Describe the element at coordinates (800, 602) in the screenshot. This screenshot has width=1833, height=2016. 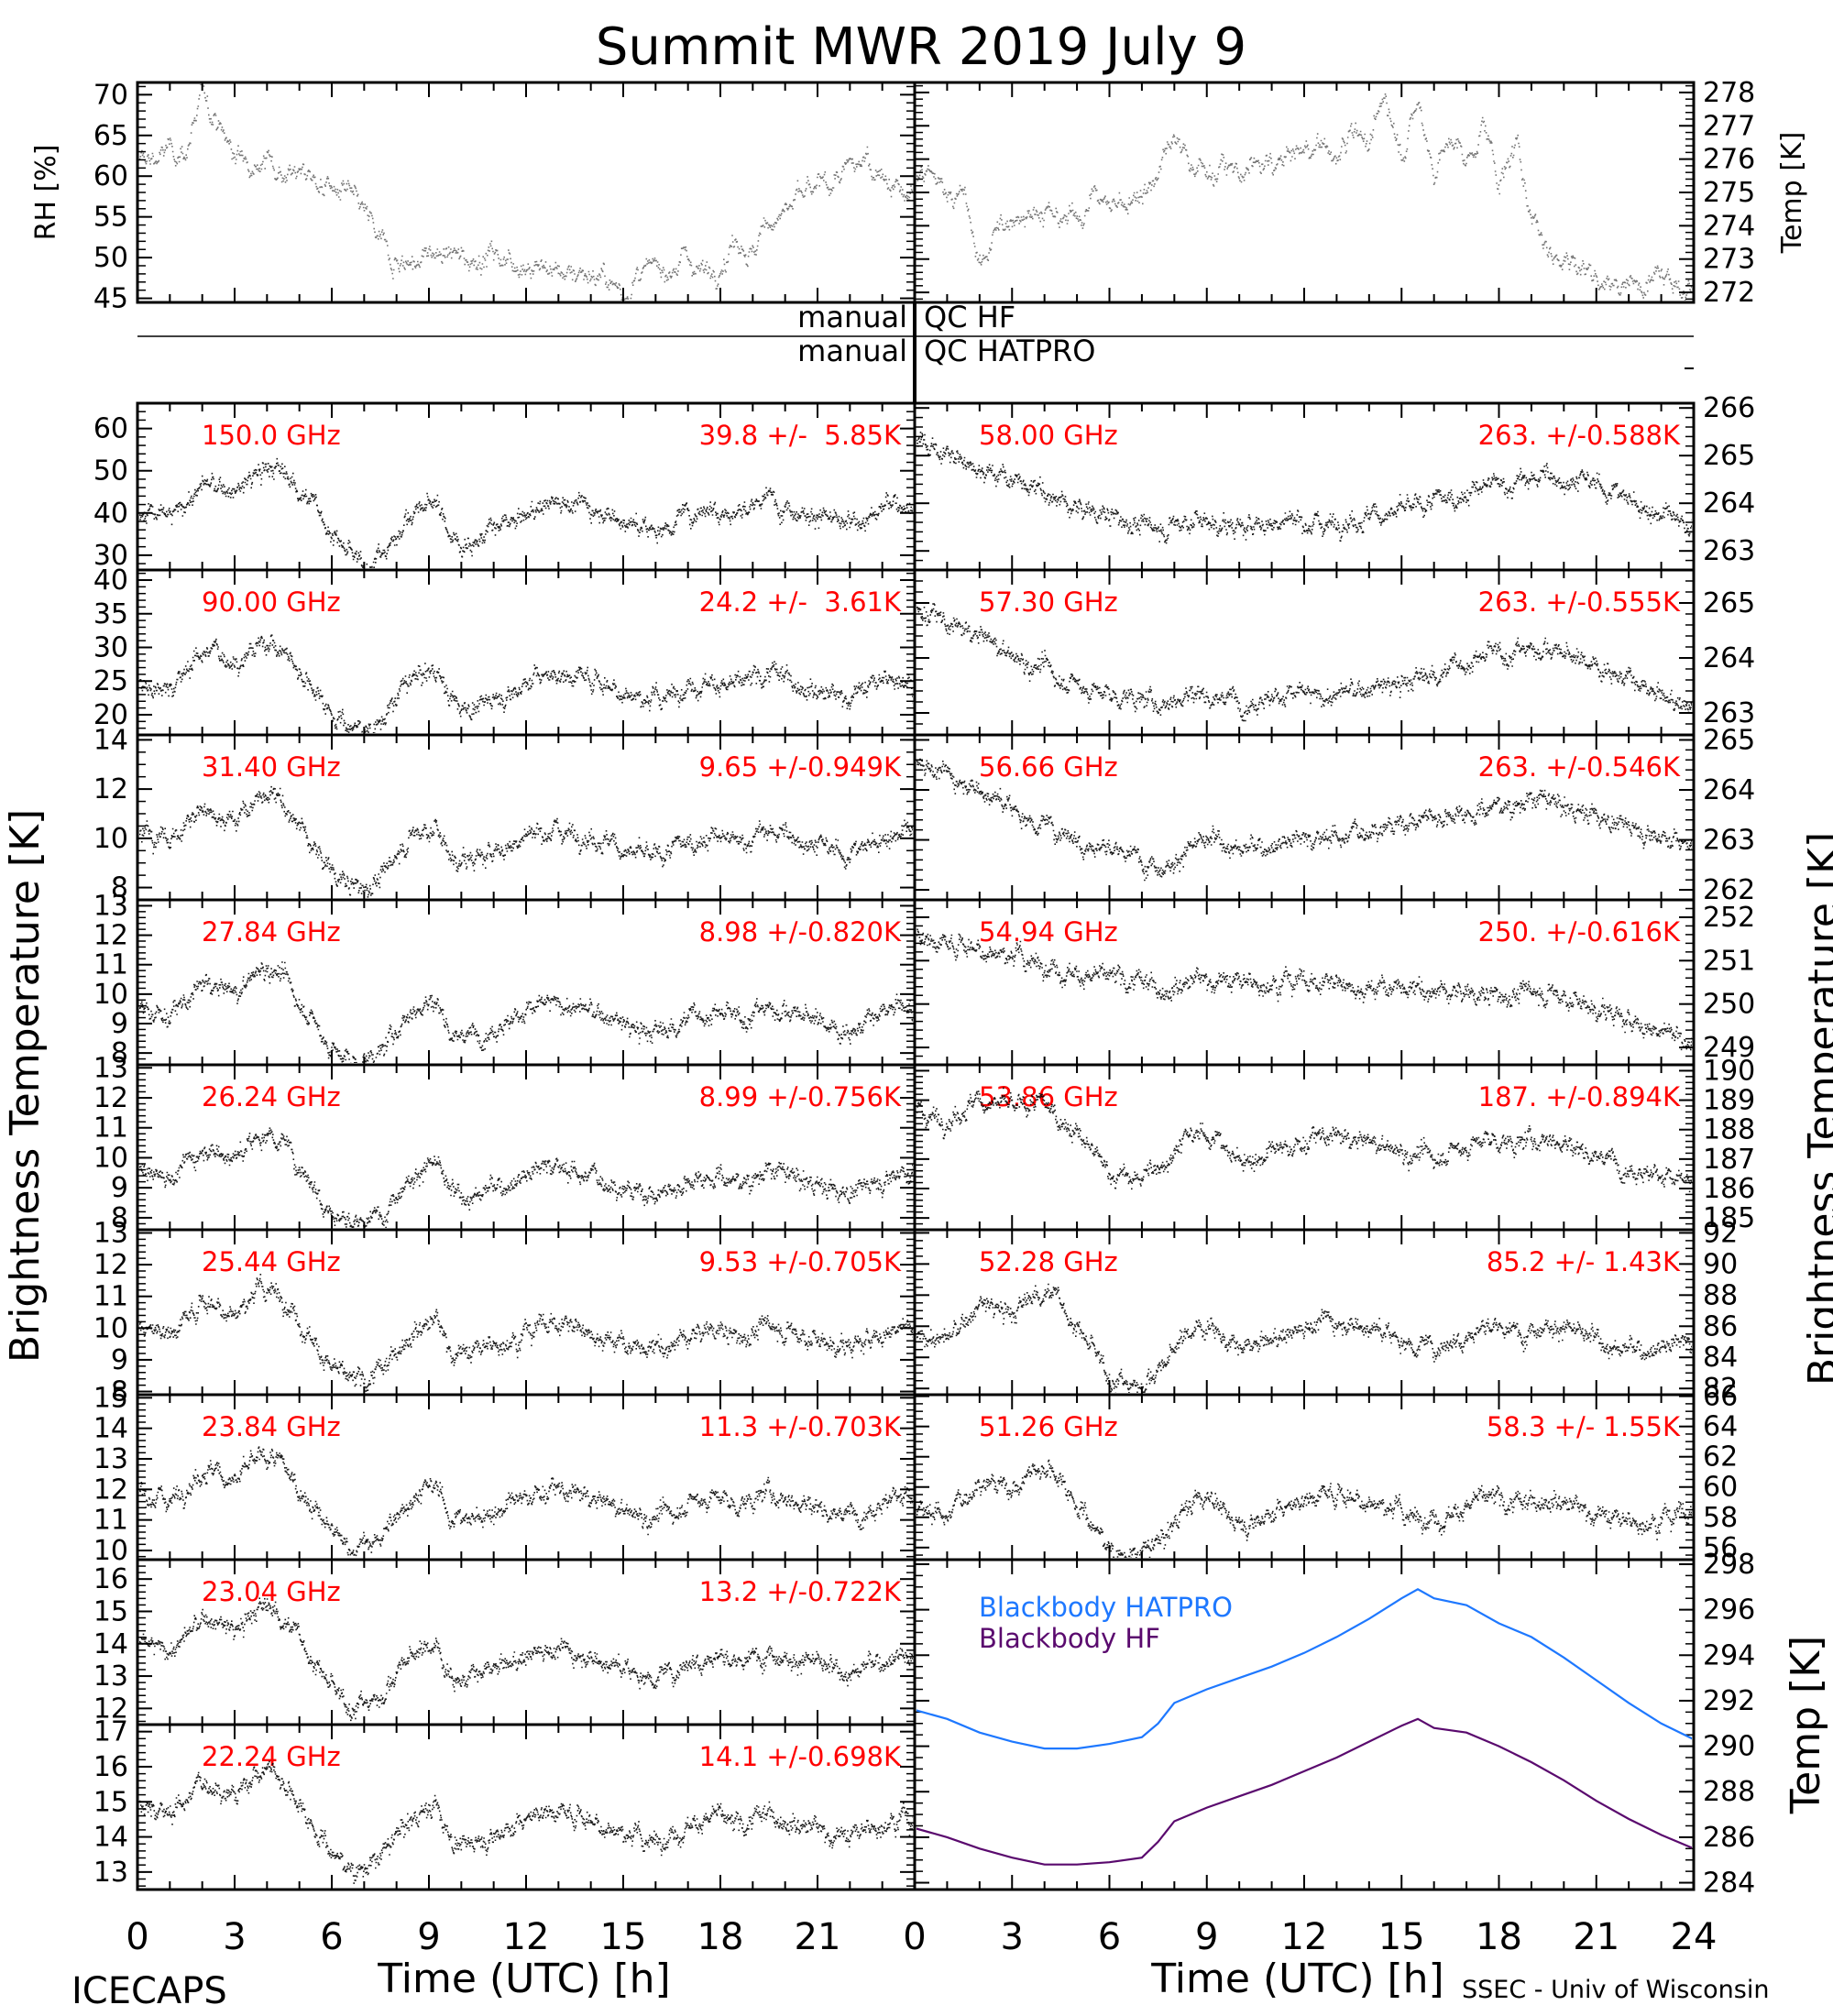
I see `channel-stats-label: 24.2 +/- 3.61K` at that location.